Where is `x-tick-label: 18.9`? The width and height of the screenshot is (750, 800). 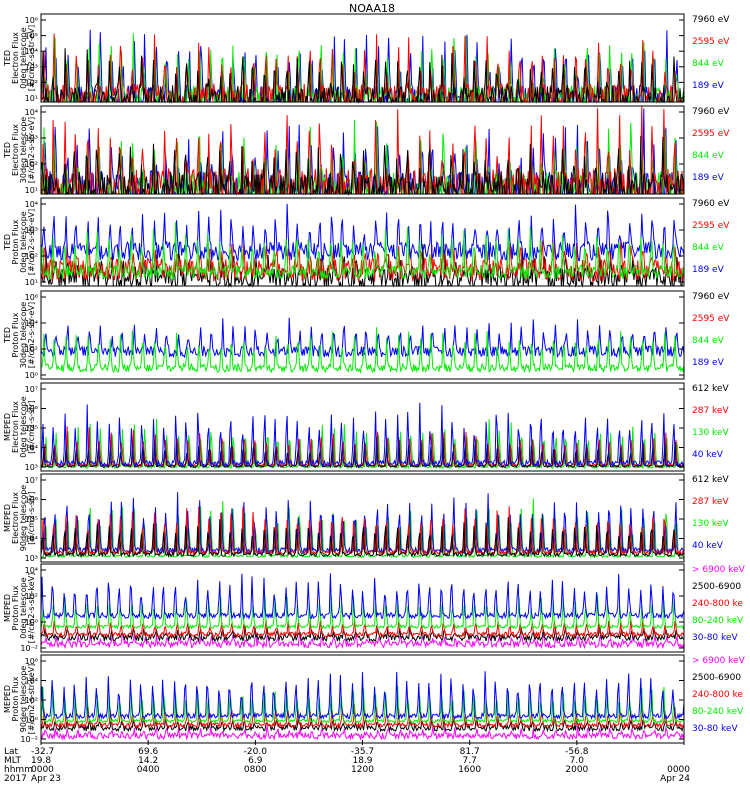 x-tick-label: 18.9 is located at coordinates (362, 761).